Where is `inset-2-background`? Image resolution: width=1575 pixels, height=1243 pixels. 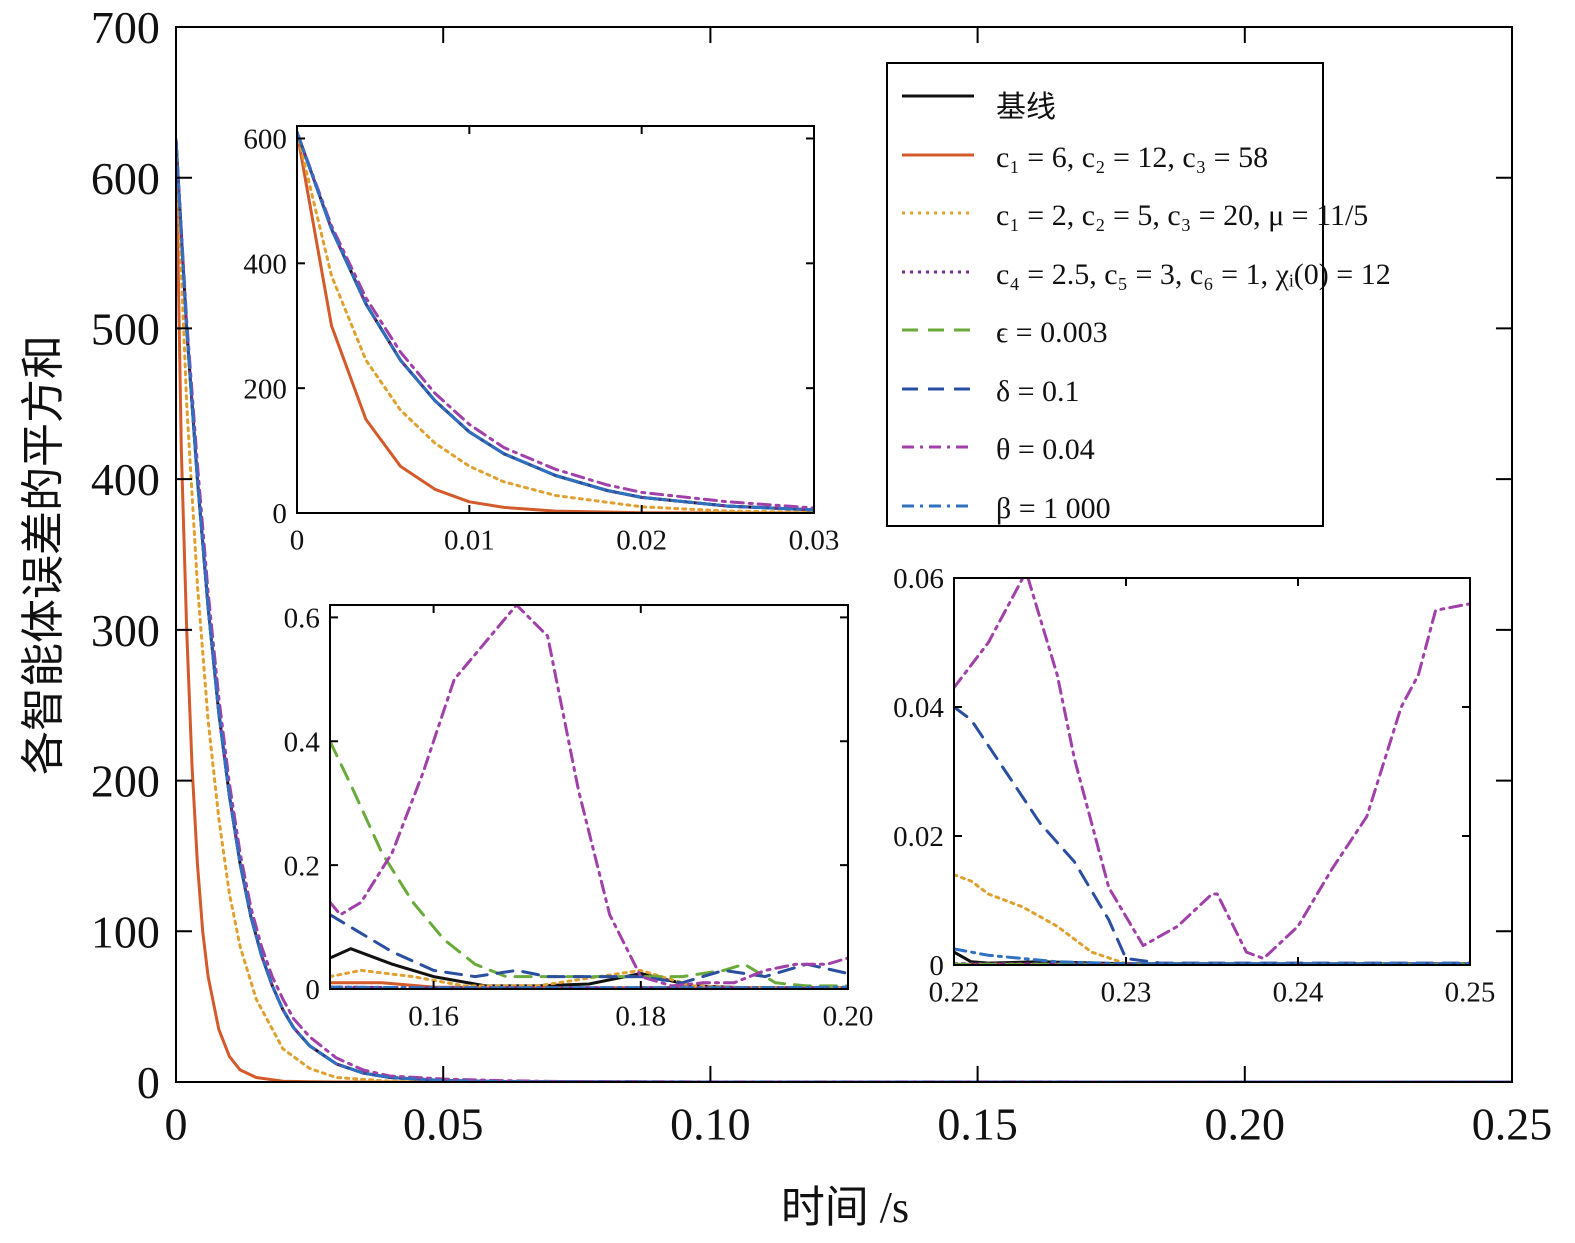
inset-2-background is located at coordinates (1212, 771).